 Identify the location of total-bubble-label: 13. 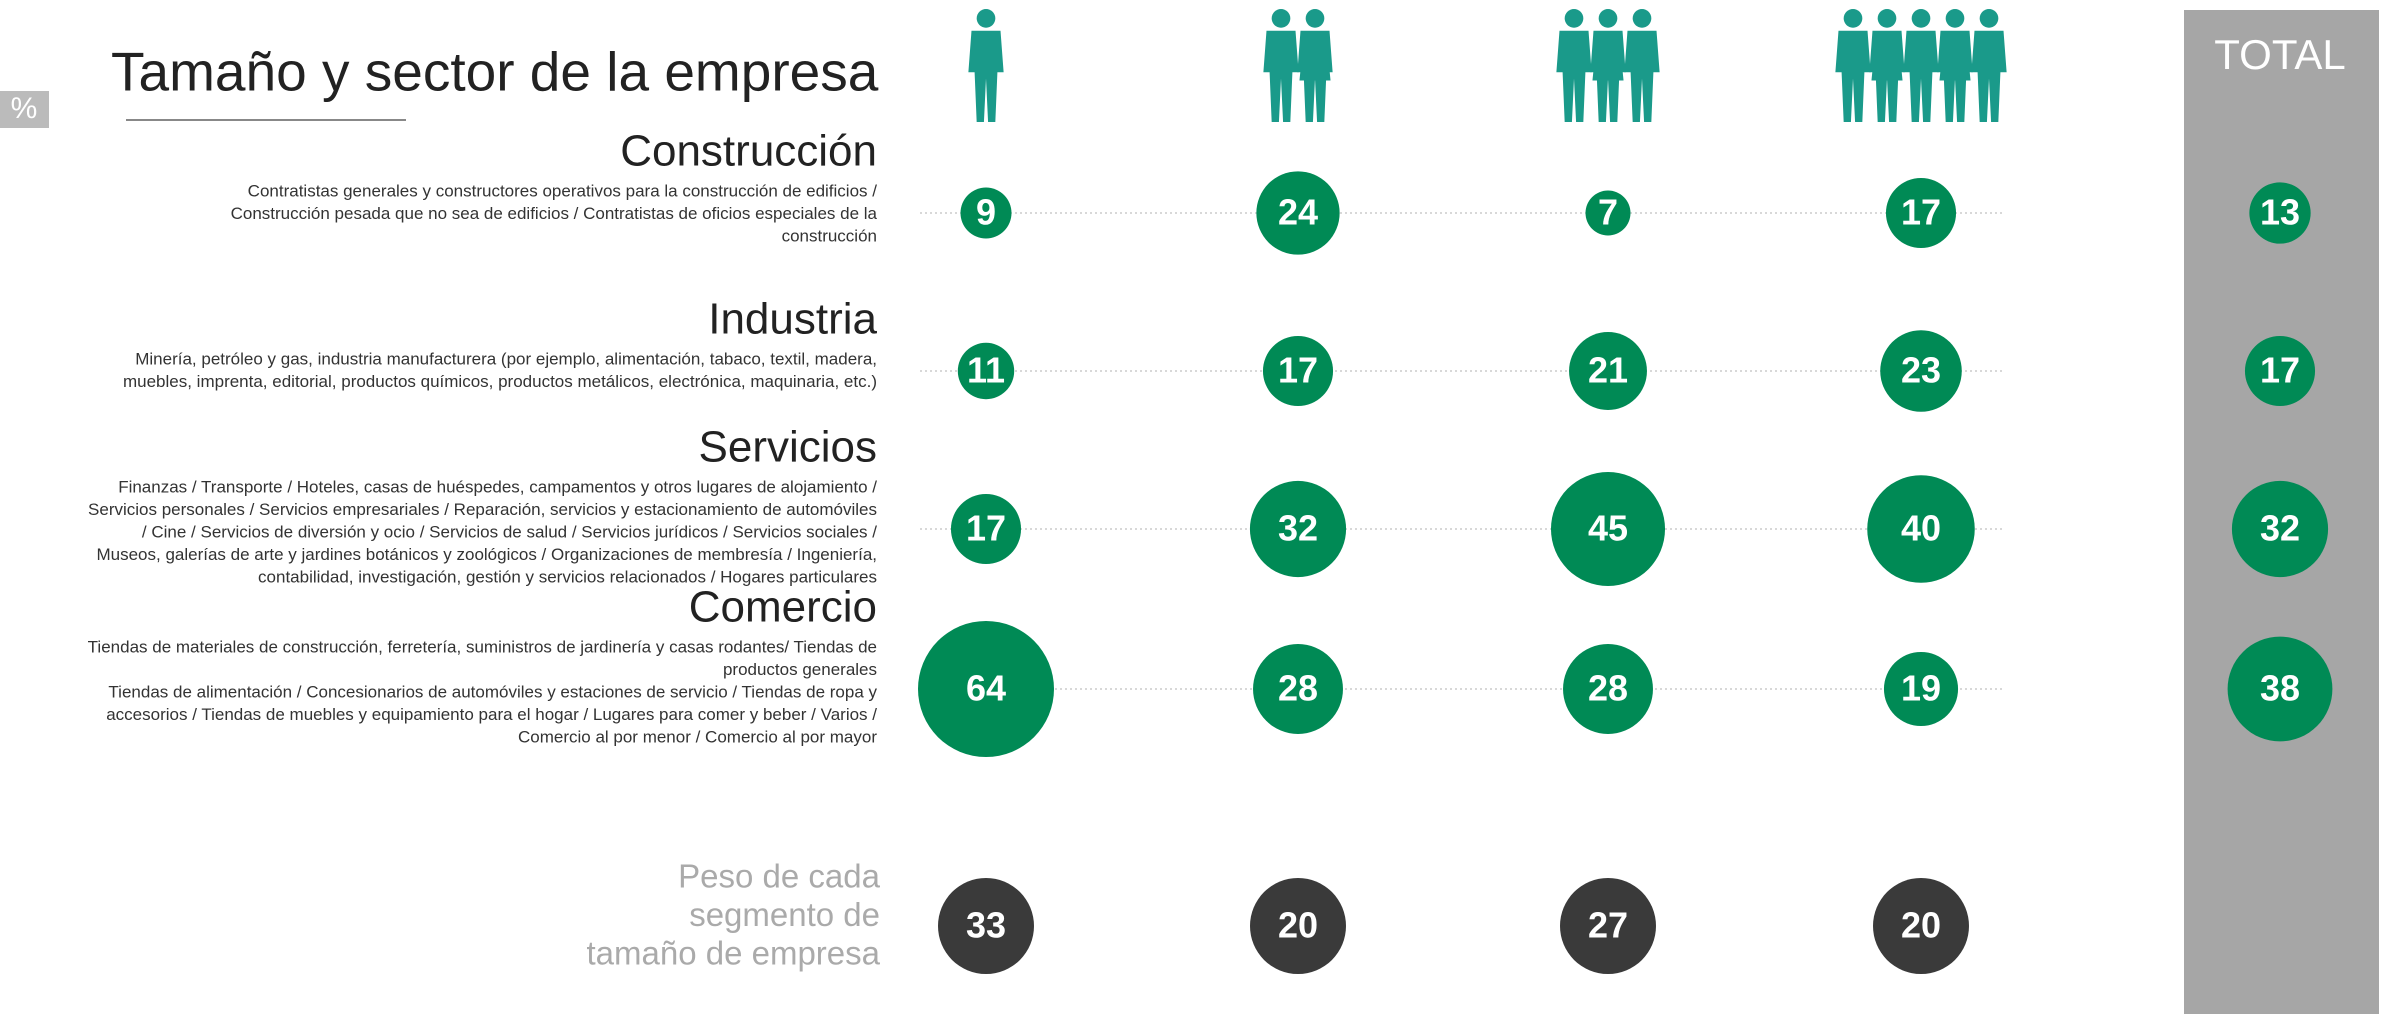
(2280, 212).